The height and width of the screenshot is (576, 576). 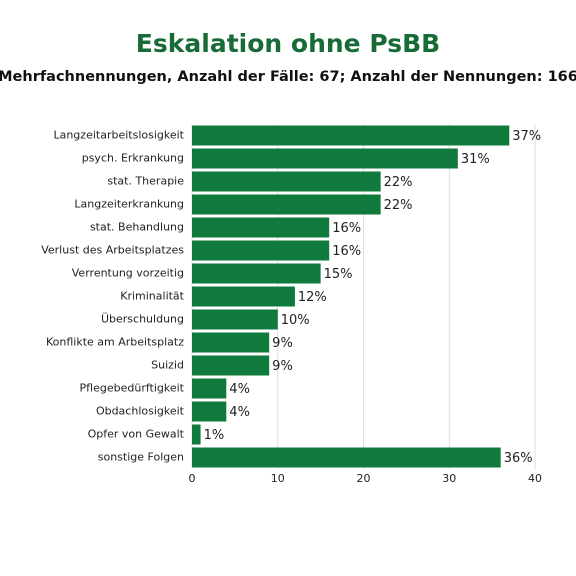 What do you see at coordinates (167, 365) in the screenshot?
I see `y-tick-label: Suizid` at bounding box center [167, 365].